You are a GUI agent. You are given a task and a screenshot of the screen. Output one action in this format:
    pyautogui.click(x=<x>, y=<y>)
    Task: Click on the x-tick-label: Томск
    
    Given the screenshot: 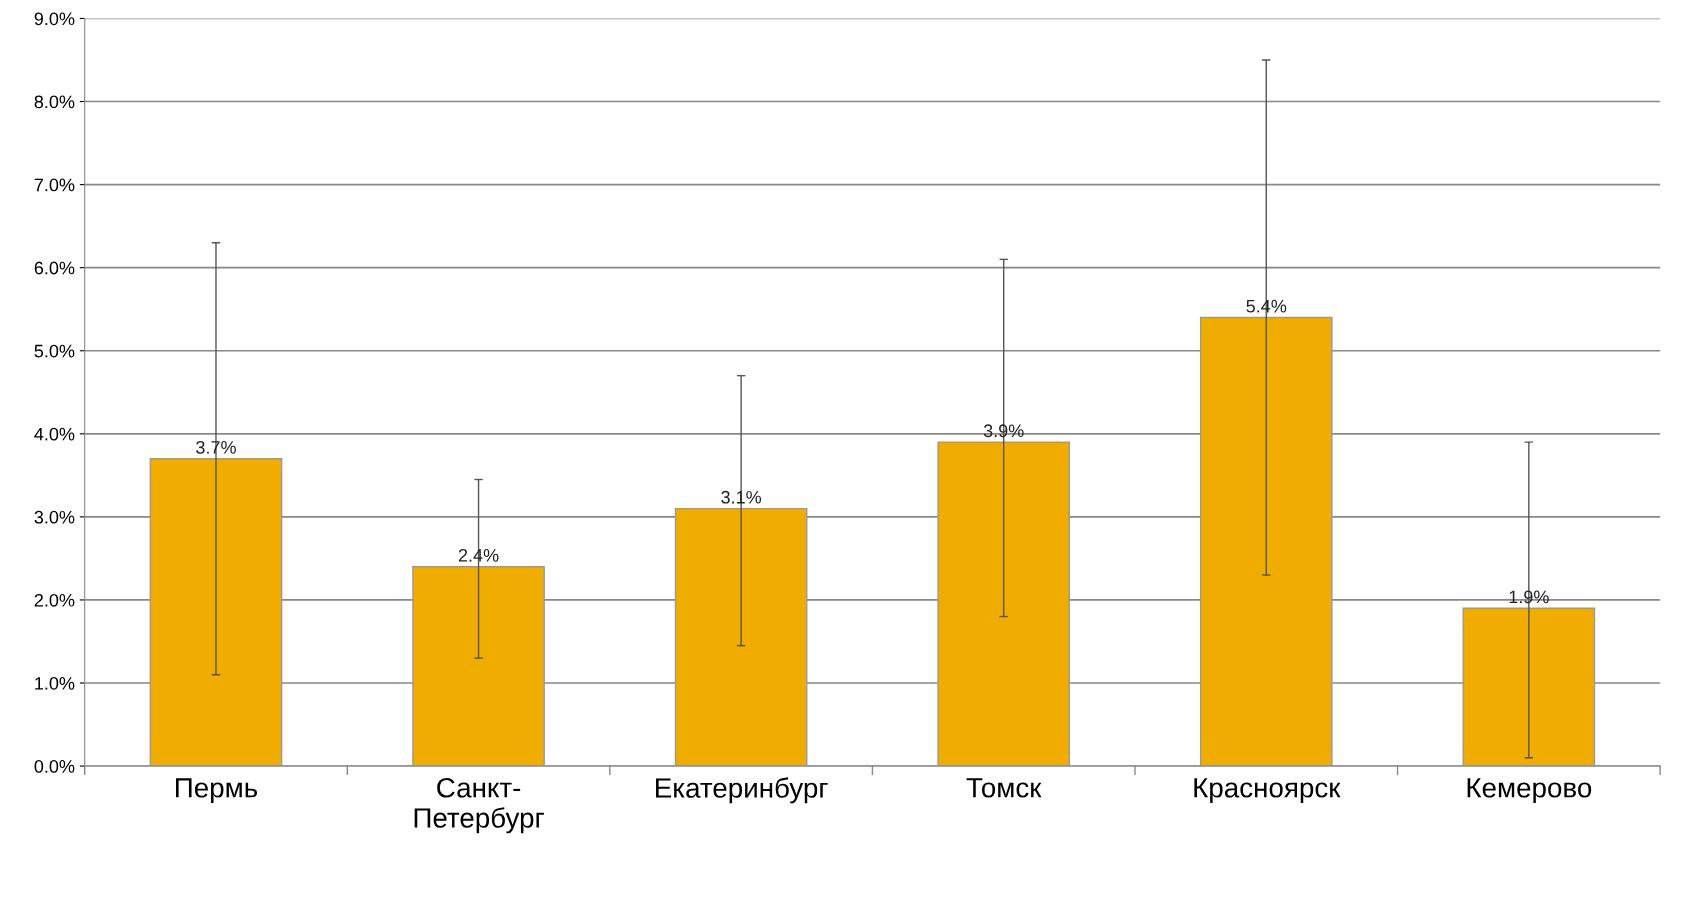 What is the action you would take?
    pyautogui.click(x=1004, y=788)
    